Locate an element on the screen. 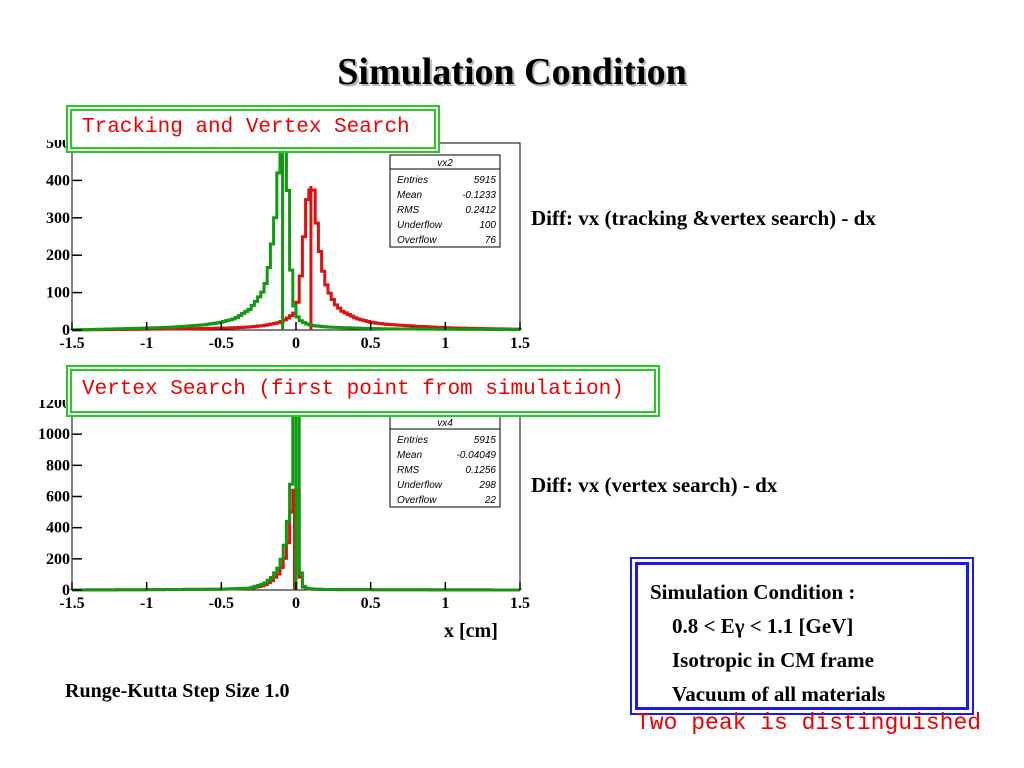 Image resolution: width=1024 pixels, height=768 pixels. y-tick-label: 300 is located at coordinates (58, 218).